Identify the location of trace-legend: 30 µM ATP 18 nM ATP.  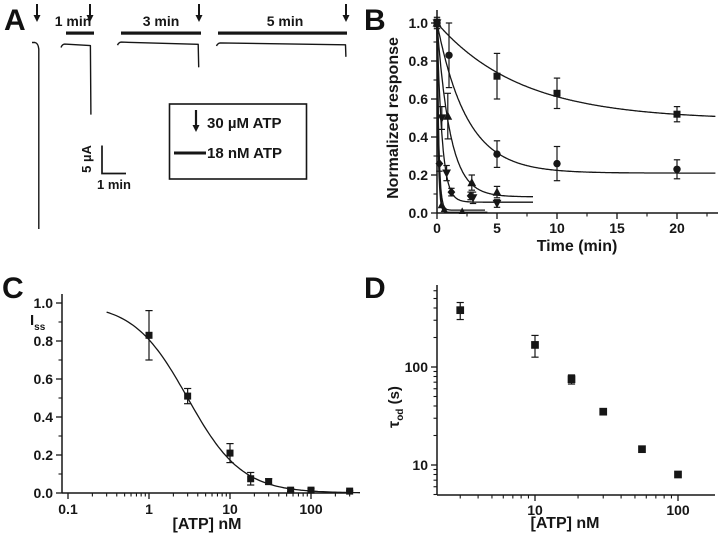
(238, 141).